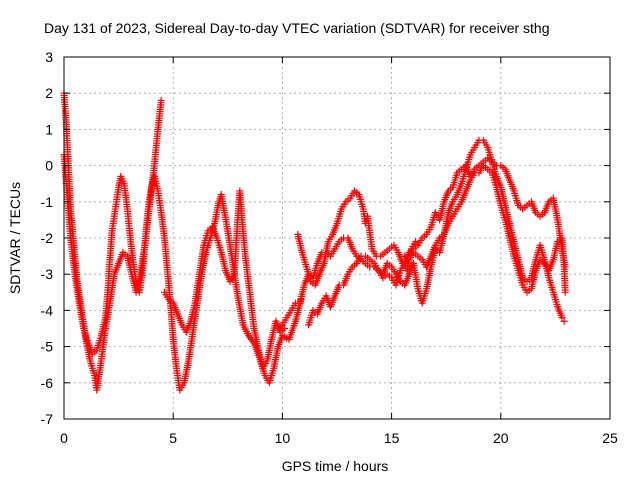 The image size is (640, 480). I want to click on y-tick-label: -7, so click(47, 419).